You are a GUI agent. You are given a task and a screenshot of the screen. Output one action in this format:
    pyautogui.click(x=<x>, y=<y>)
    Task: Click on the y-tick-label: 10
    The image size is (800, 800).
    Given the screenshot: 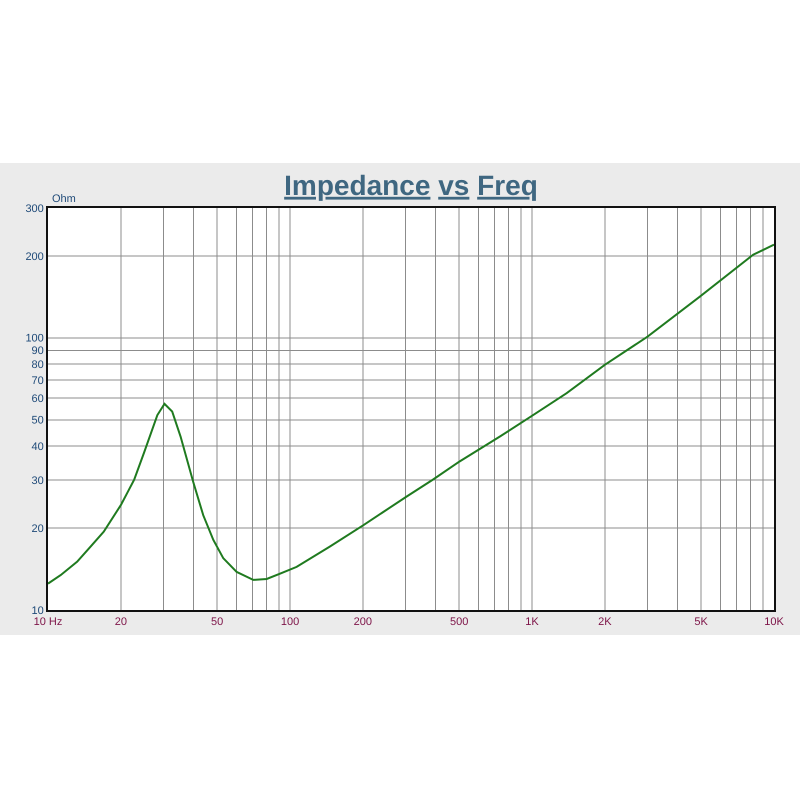 What is the action you would take?
    pyautogui.click(x=38, y=610)
    